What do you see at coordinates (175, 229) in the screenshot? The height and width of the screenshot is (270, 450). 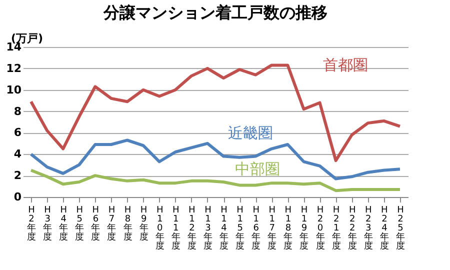 I see `x-tick-label: H11年度` at bounding box center [175, 229].